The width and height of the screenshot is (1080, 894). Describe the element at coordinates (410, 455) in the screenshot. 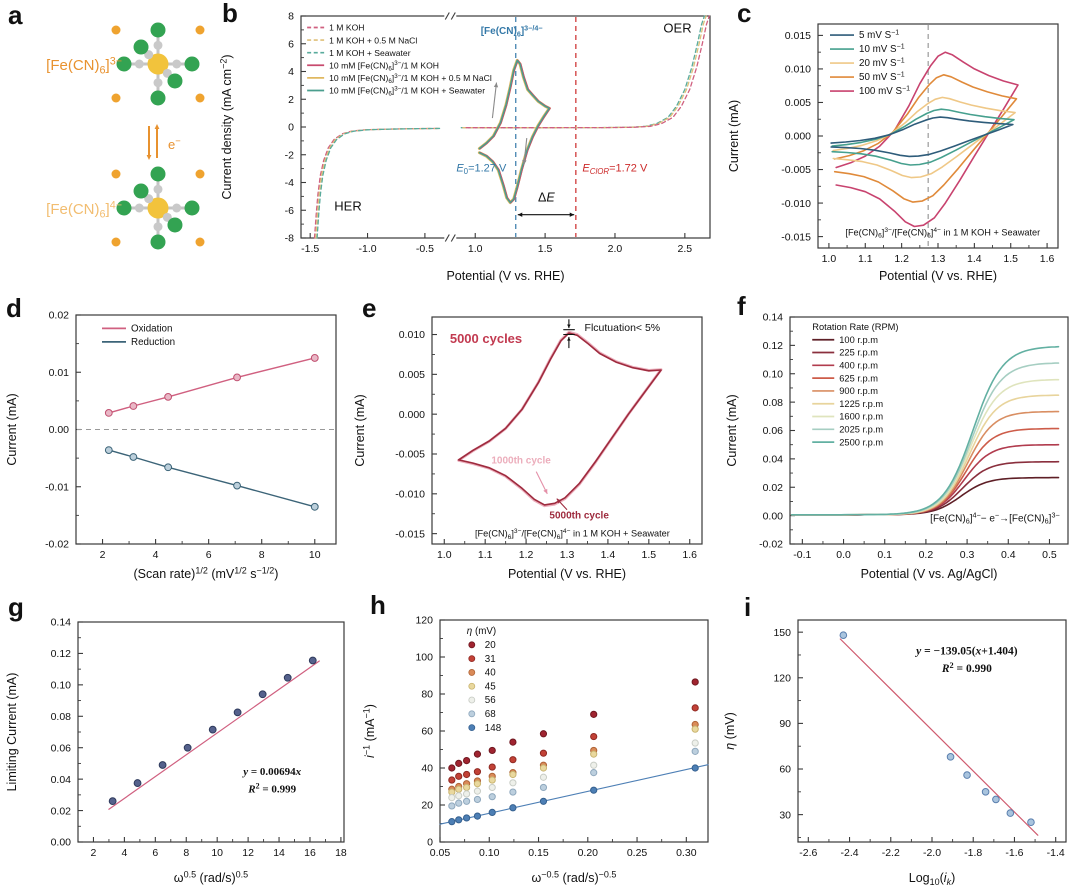

I see `svg-text: -0.005` at that location.